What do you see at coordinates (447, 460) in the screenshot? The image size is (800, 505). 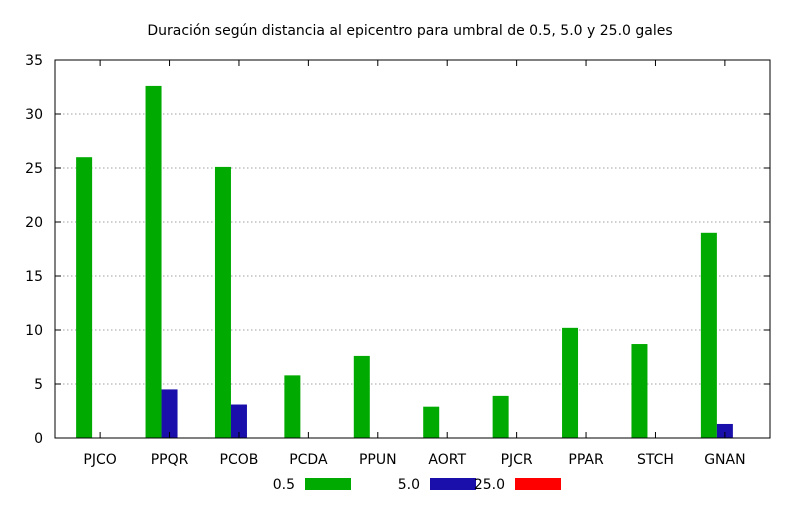 I see `x-tick-label: AORT` at bounding box center [447, 460].